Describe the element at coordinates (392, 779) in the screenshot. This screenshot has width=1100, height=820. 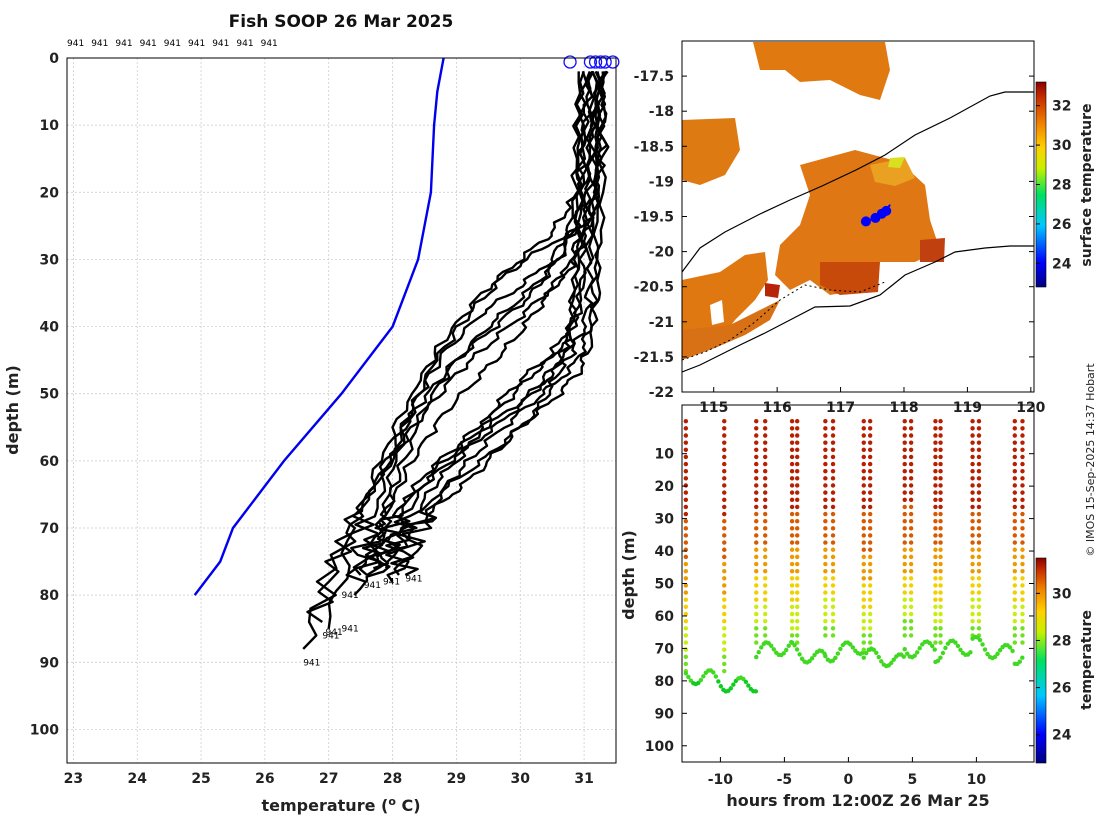
I see `x-tick-label: 28` at that location.